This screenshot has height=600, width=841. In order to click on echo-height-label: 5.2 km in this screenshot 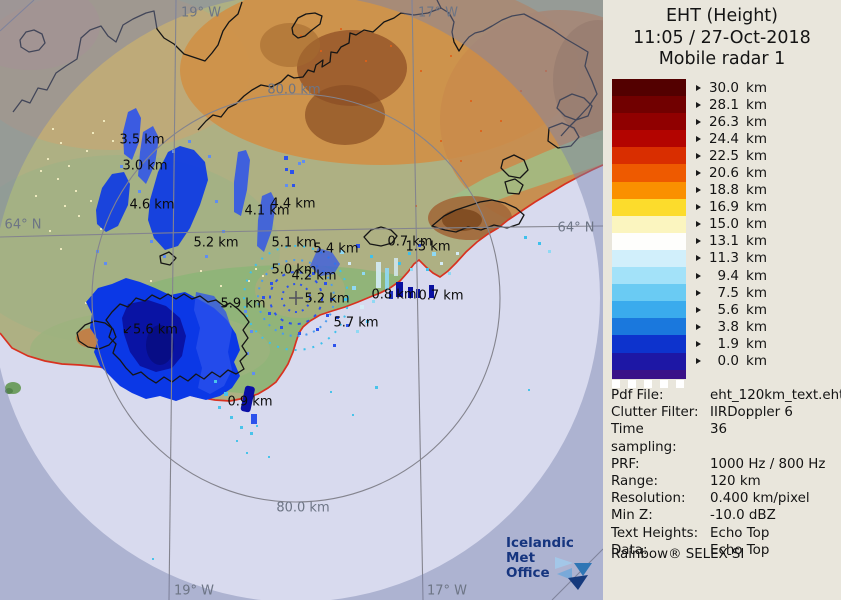, I will do `click(216, 243)`.